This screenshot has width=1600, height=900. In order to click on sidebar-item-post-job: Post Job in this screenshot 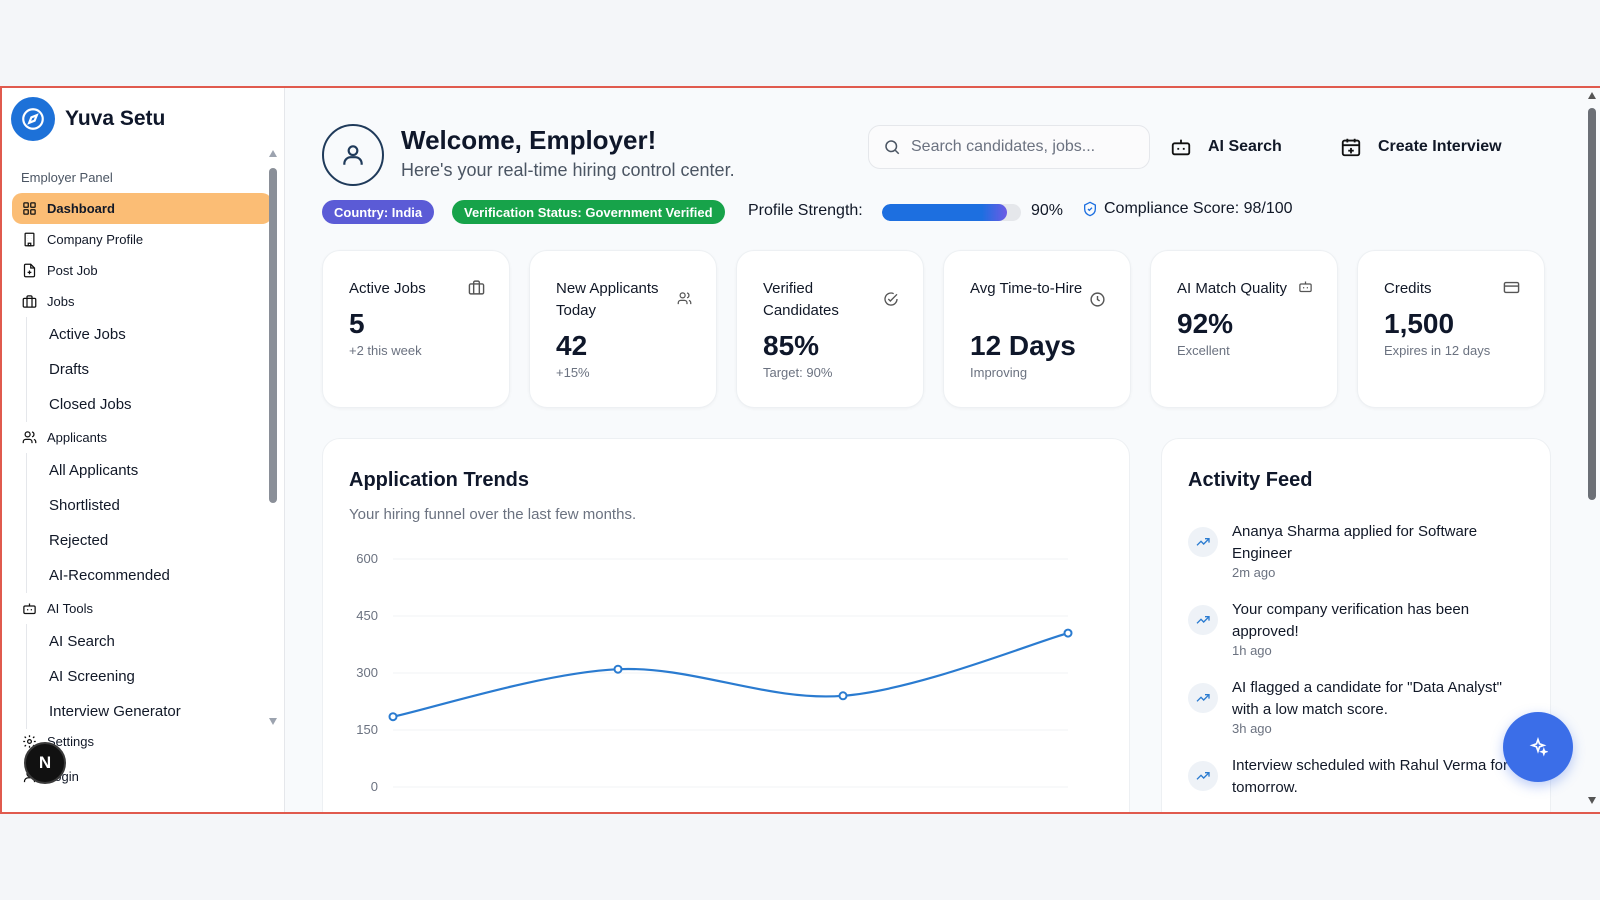, I will do `click(142, 270)`.